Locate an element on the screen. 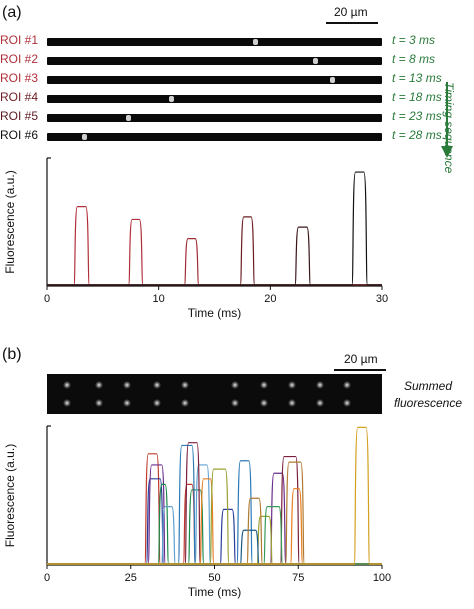 The image size is (474, 609). scale-bar-b-label: 20 µm is located at coordinates (361, 359).